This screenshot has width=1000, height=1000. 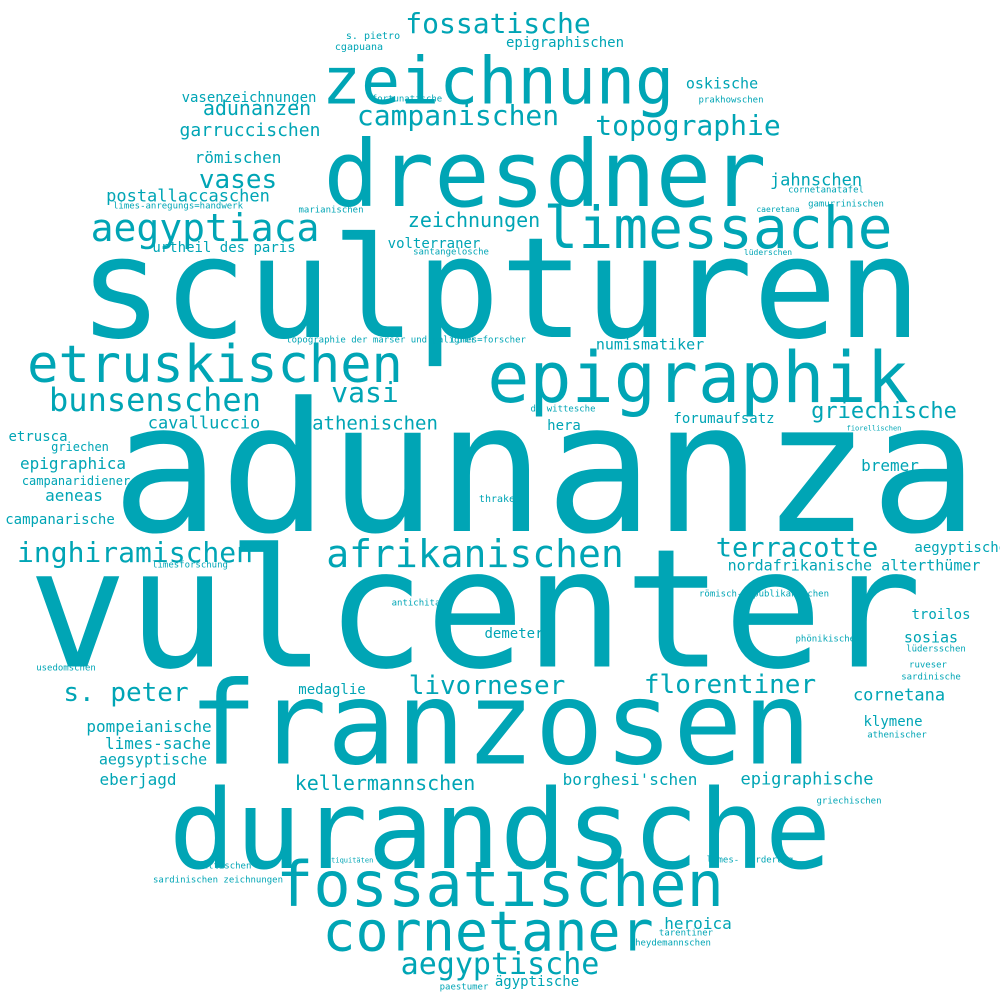 What do you see at coordinates (126, 693) in the screenshot?
I see `word-s-peter: s. peter` at bounding box center [126, 693].